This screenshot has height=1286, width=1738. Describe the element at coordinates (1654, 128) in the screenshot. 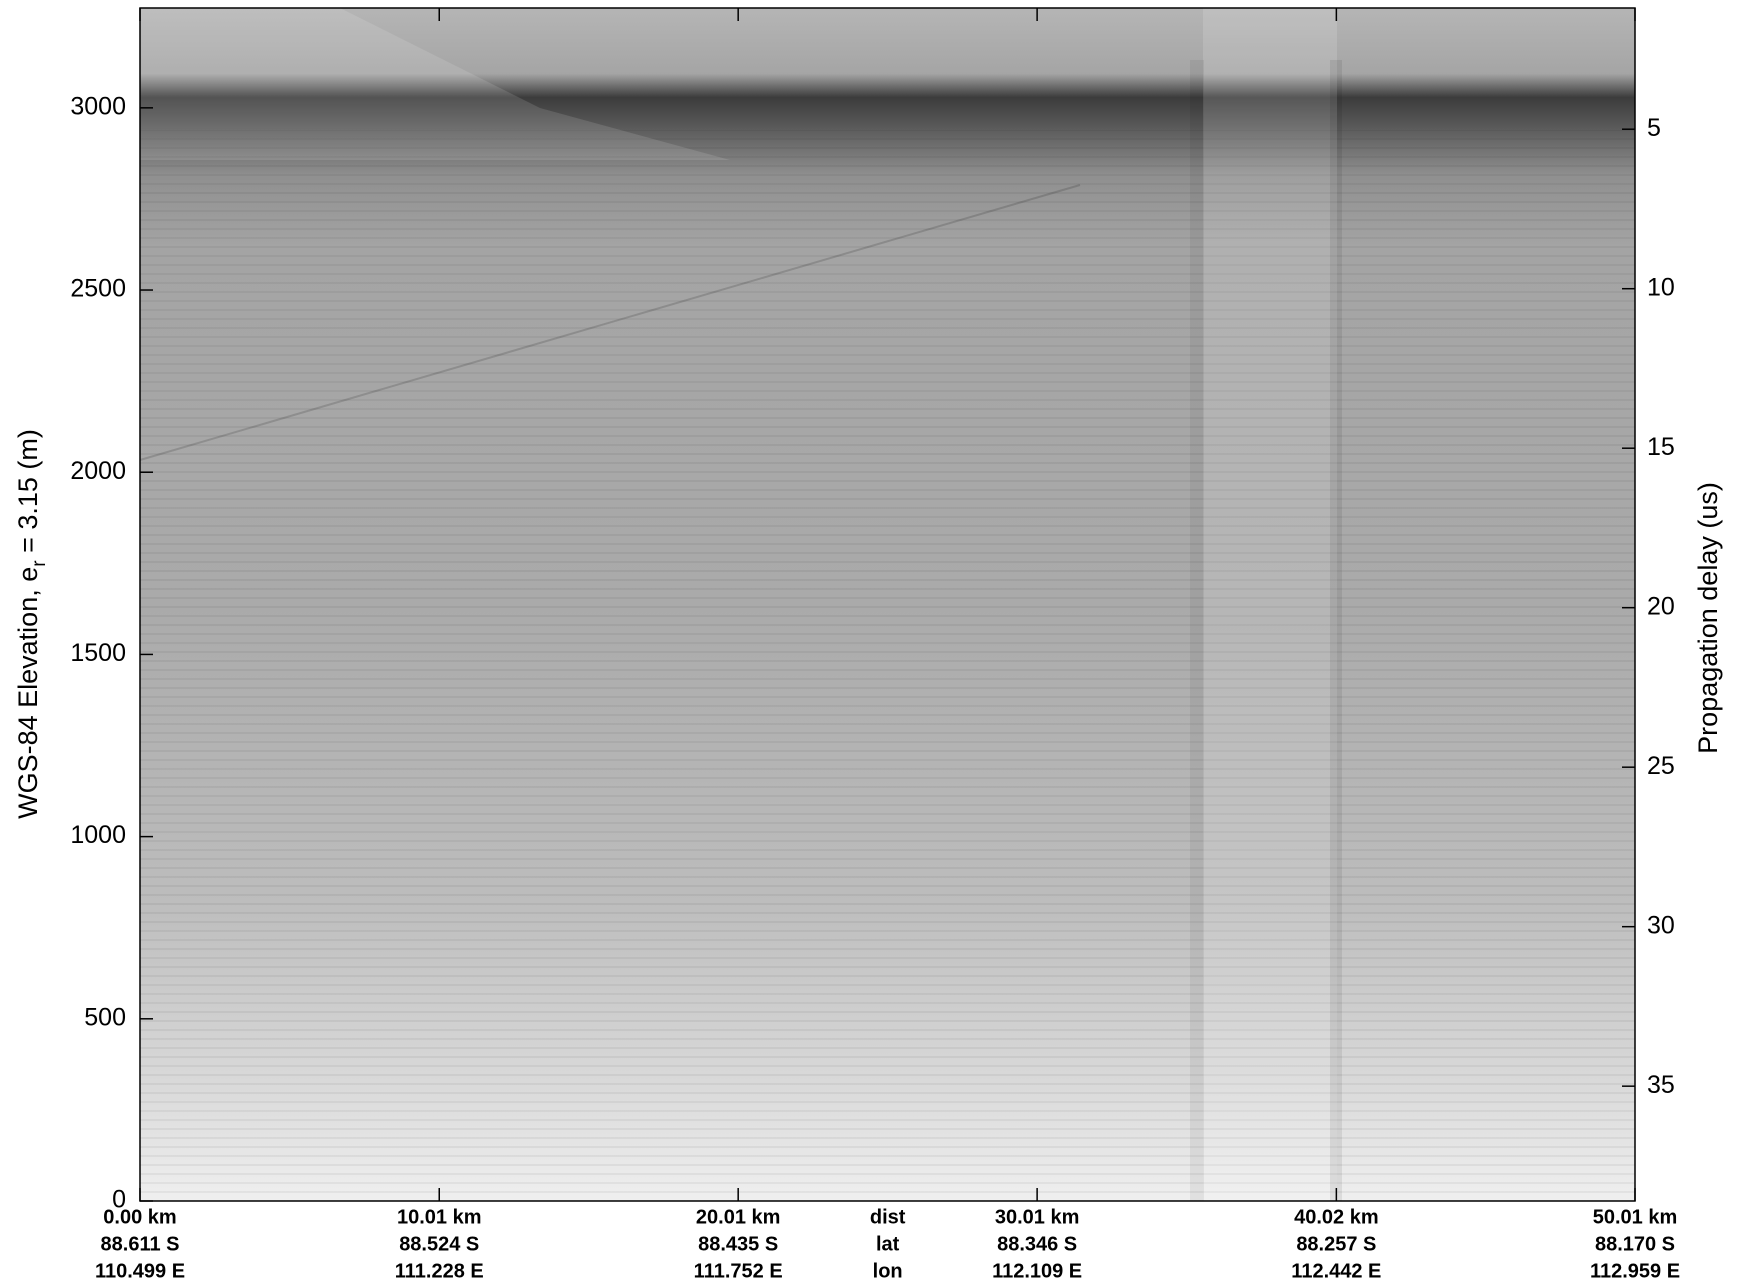

I see `y2-tick-label: 5` at that location.